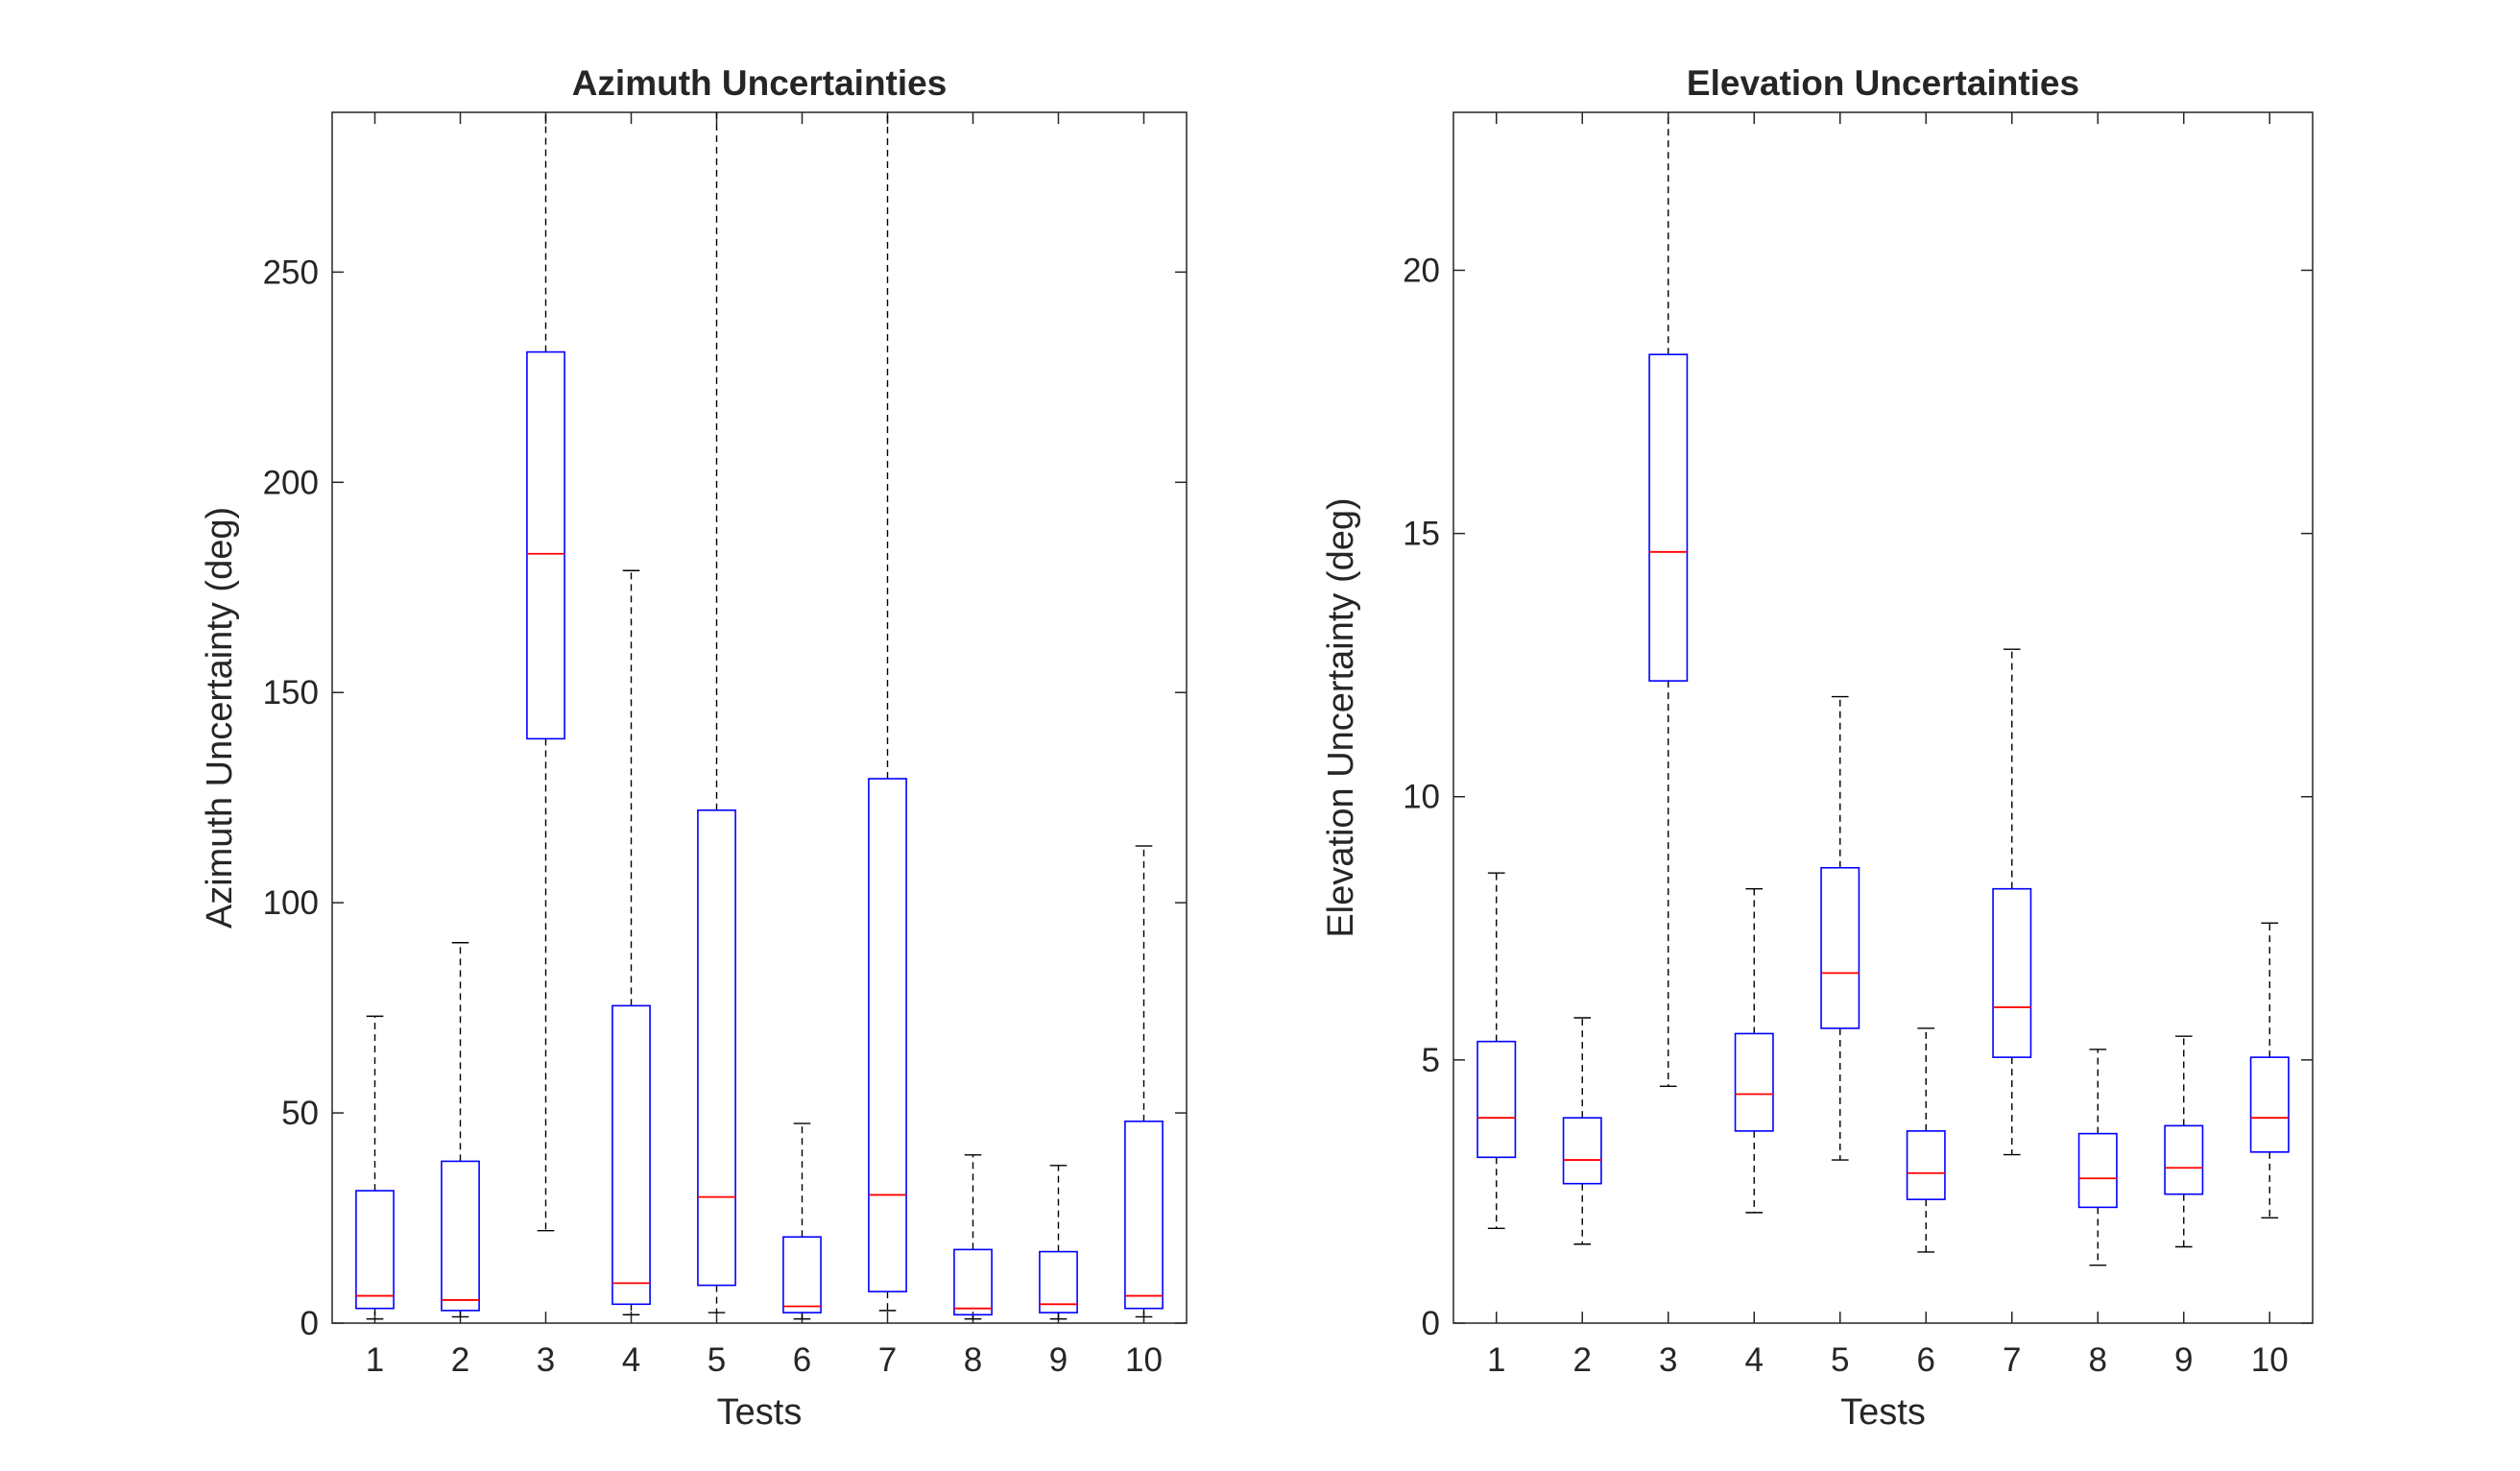 The image size is (2520, 1471). Describe the element at coordinates (291, 272) in the screenshot. I see `y-tick-label: 250` at that location.